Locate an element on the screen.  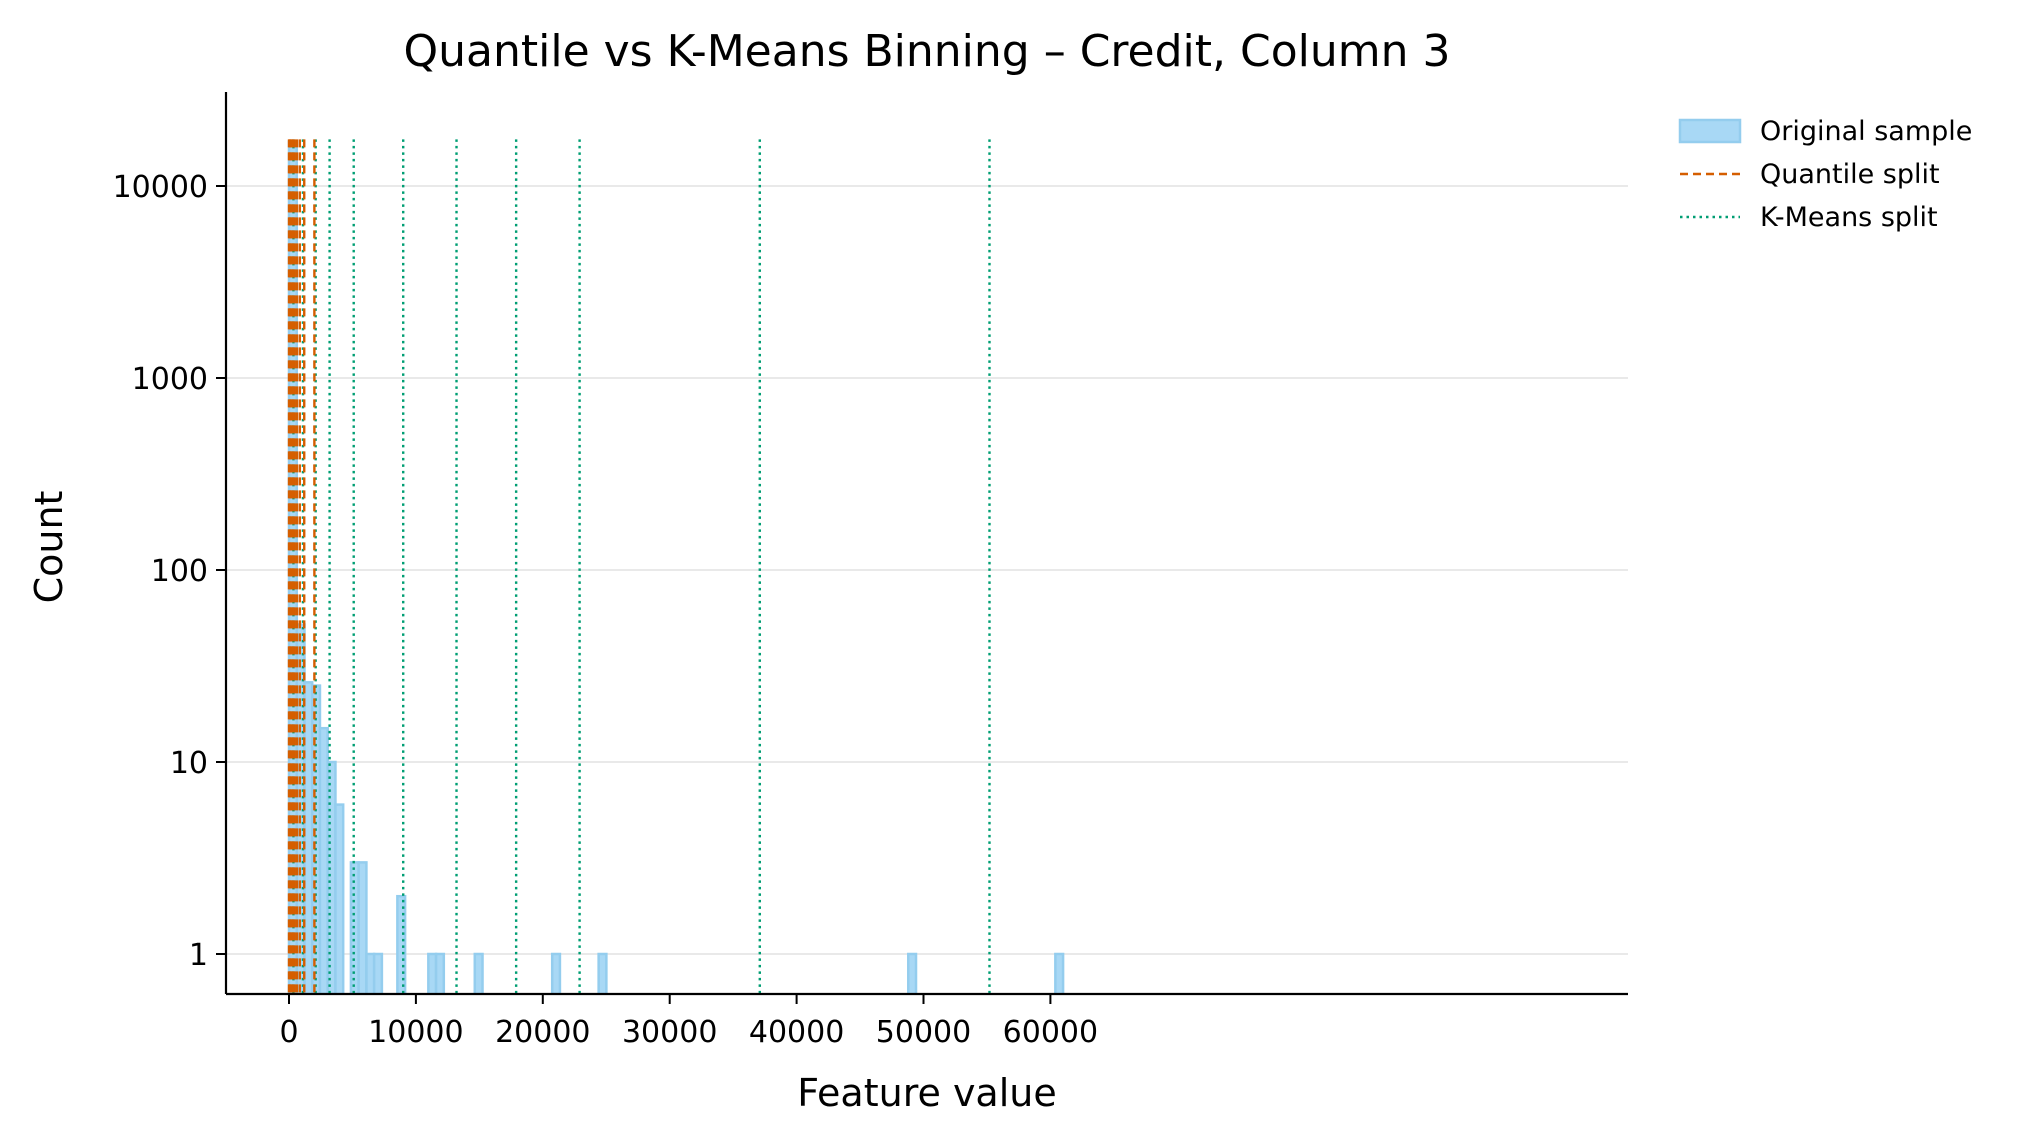
legend-item-0: Original sample is located at coordinates (1825, 131).